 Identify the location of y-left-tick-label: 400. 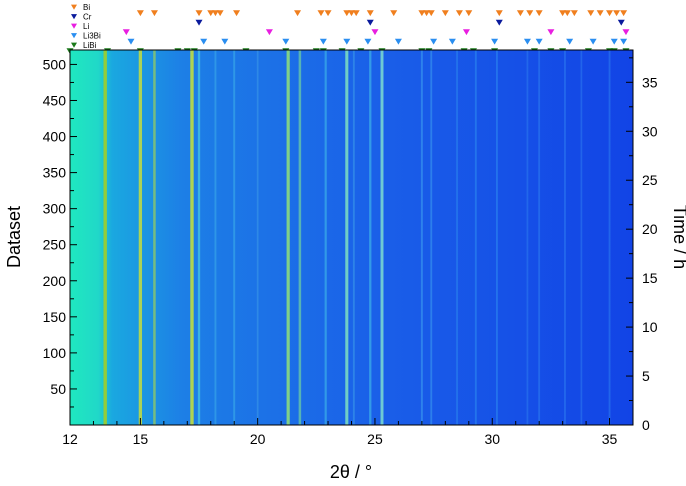
(55, 137).